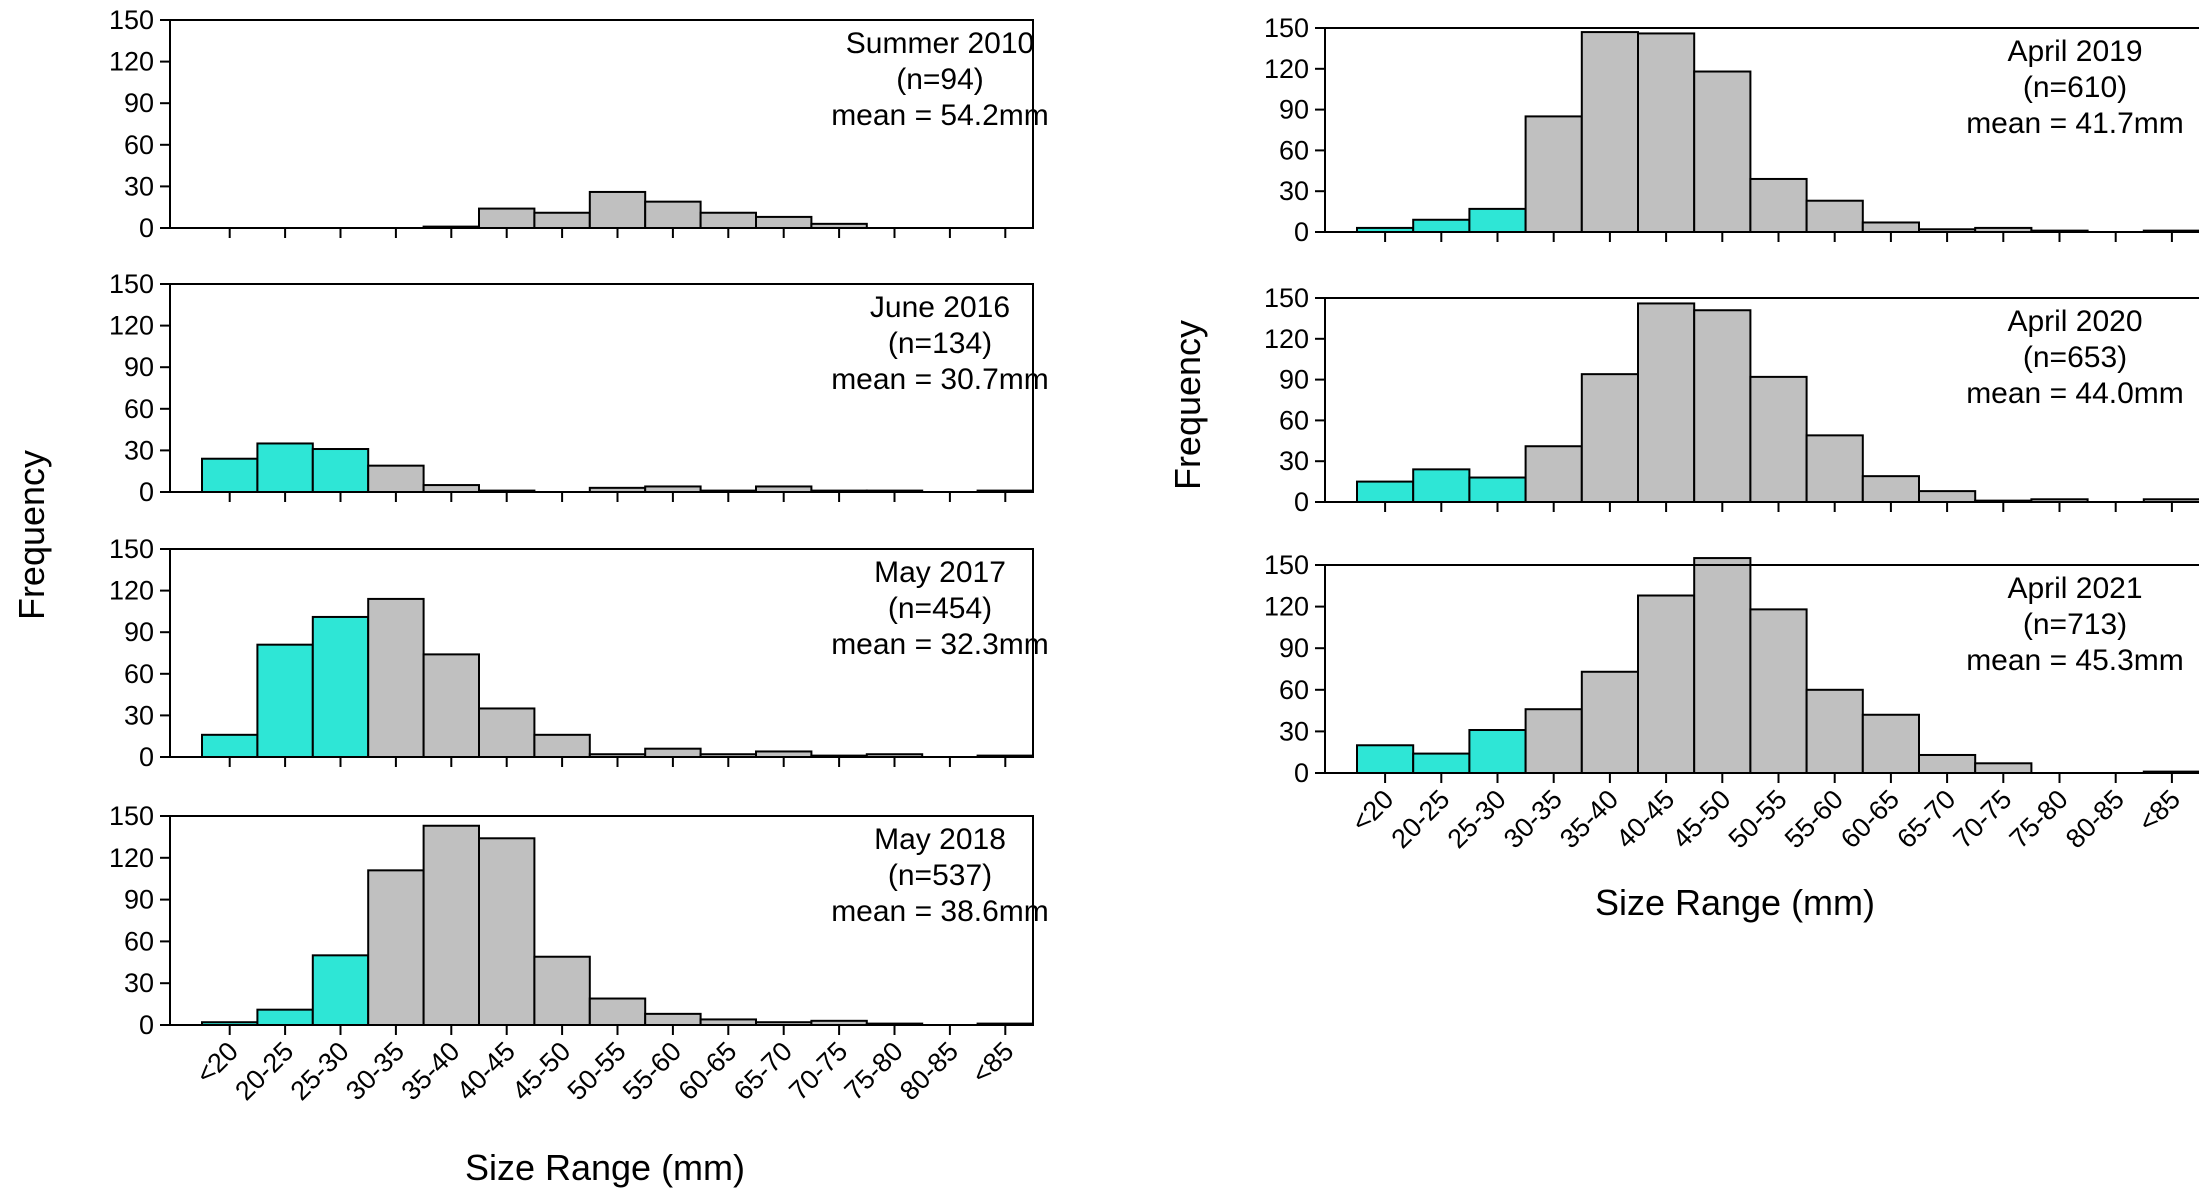 Image resolution: width=2199 pixels, height=1190 pixels. Describe the element at coordinates (940, 43) in the screenshot. I see `panel-annotation-line: Summer 2010` at that location.